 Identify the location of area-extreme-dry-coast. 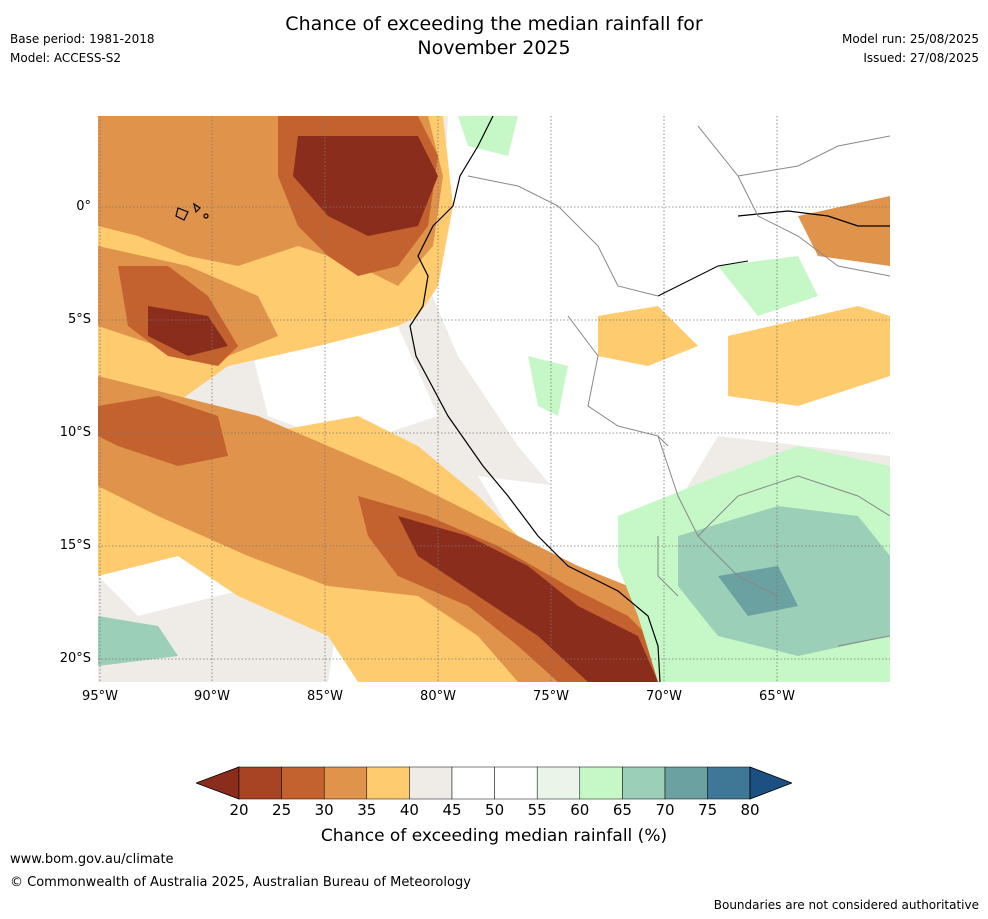
(528, 599).